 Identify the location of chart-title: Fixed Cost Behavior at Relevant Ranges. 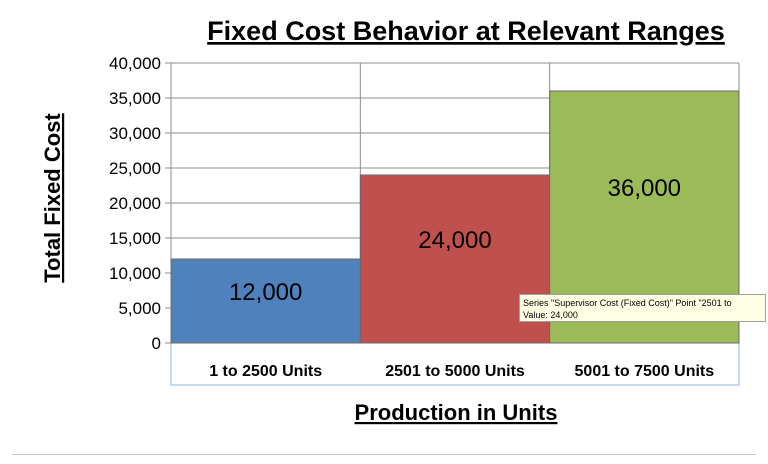
(466, 31).